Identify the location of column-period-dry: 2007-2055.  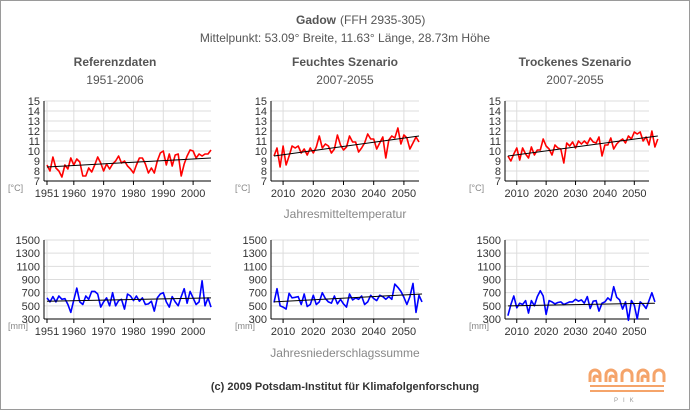
(575, 80).